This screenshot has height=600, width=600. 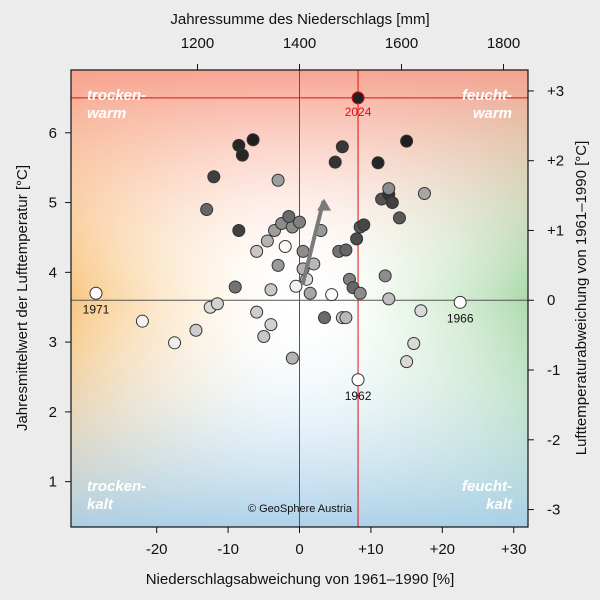 What do you see at coordinates (228, 549) in the screenshot?
I see `x-tick-label: -10` at bounding box center [228, 549].